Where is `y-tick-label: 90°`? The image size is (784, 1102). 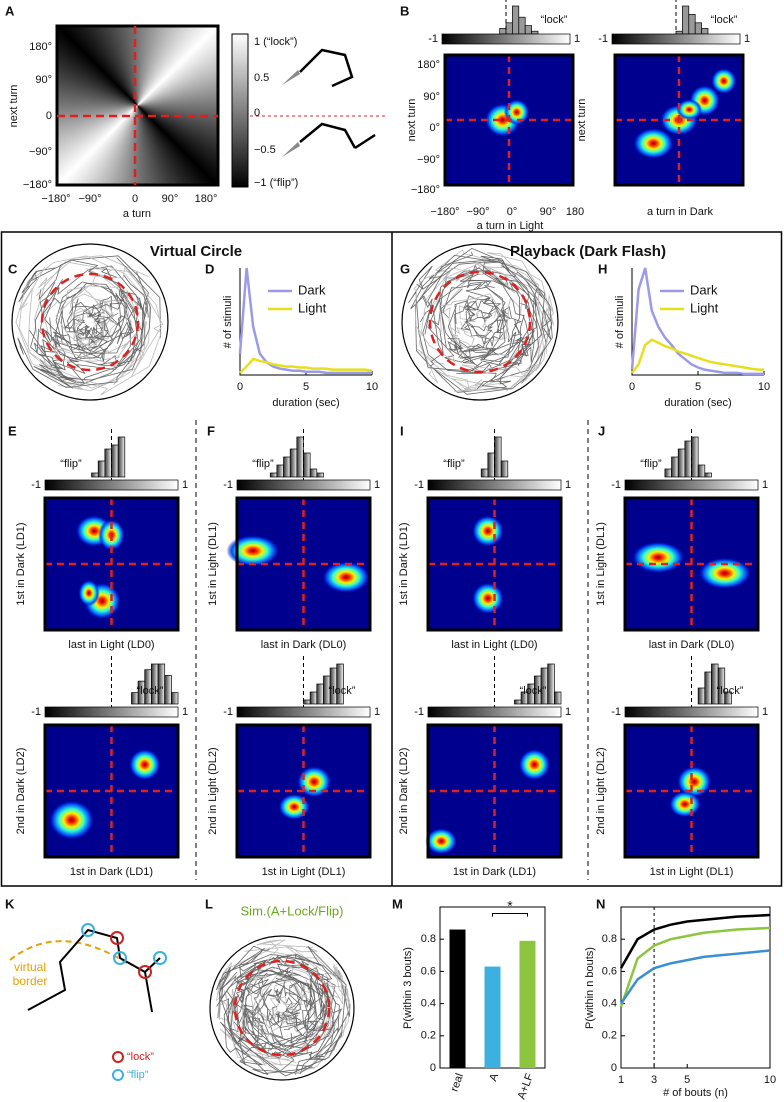
y-tick-label: 90° is located at coordinates (43, 80).